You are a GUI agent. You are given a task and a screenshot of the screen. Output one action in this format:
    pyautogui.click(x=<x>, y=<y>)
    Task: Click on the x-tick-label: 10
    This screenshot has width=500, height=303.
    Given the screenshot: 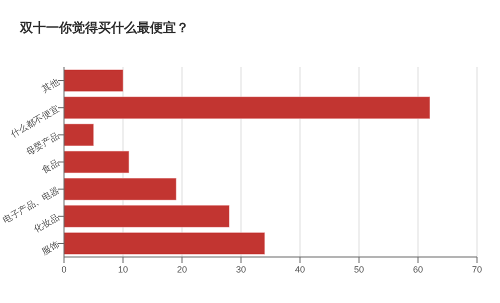 What is the action you would take?
    pyautogui.click(x=123, y=269)
    